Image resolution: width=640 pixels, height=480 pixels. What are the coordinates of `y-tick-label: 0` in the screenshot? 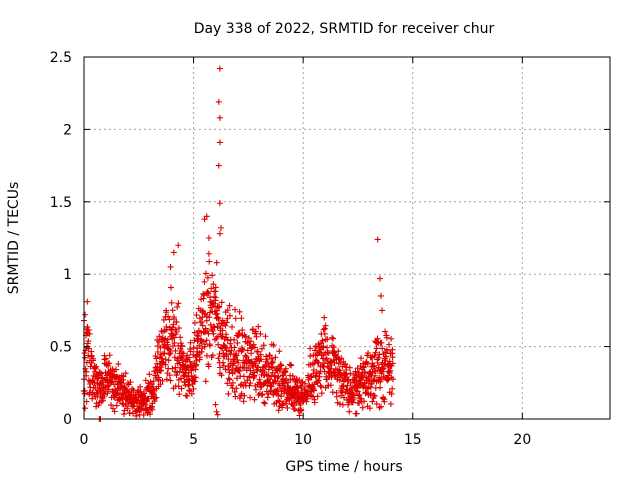 It's located at (67, 420).